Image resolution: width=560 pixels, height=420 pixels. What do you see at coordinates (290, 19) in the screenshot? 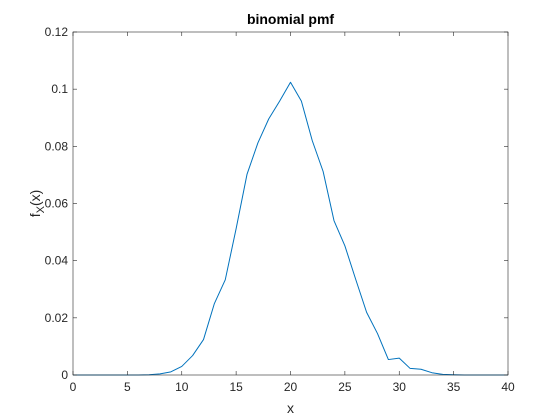
I see `chart-title: binomial pmf` at bounding box center [290, 19].